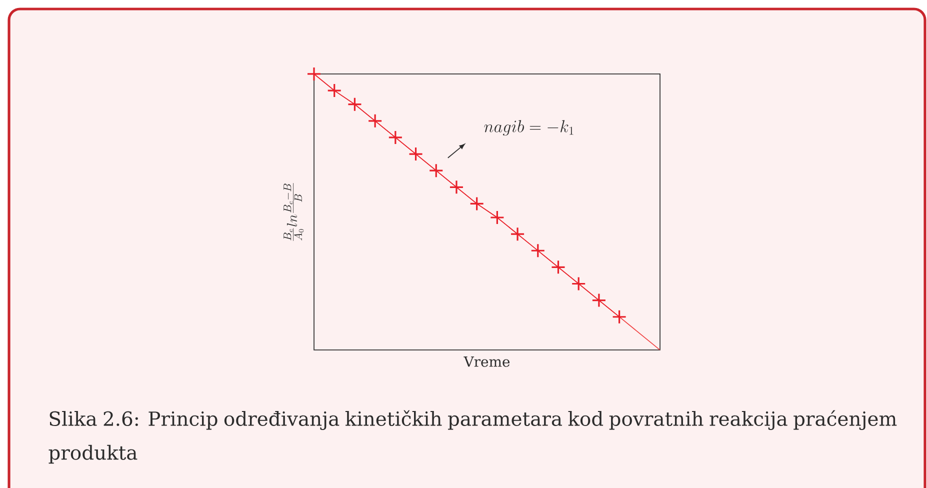  Describe the element at coordinates (487, 361) in the screenshot. I see `x-axis-title: Vreme` at that location.